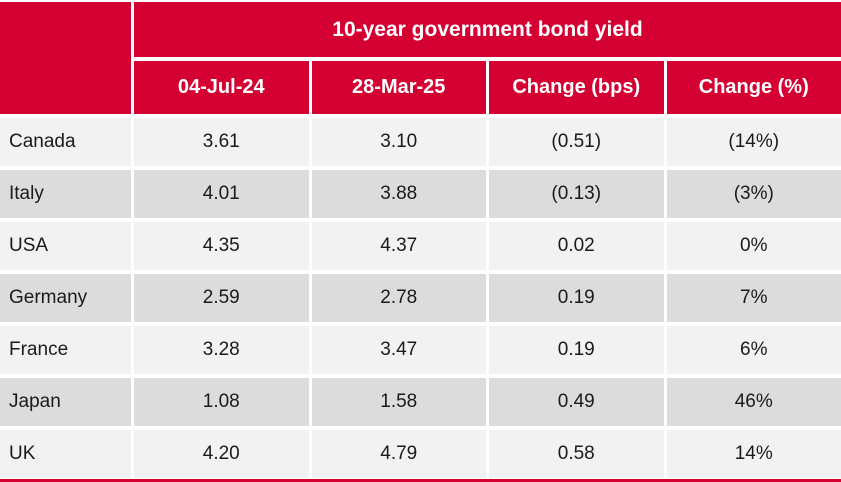 The height and width of the screenshot is (482, 841). Describe the element at coordinates (221, 454) in the screenshot. I see `row-value-cell: 4.20` at that location.